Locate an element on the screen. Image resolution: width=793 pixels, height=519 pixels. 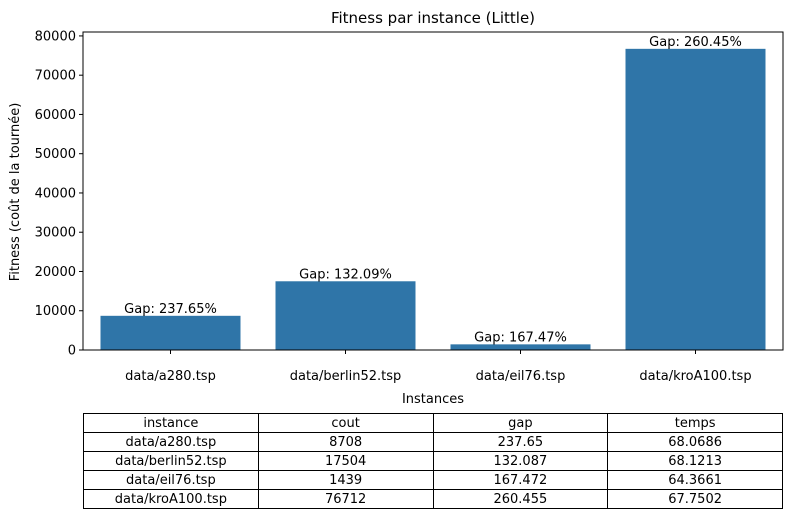
table-header-cout: cout is located at coordinates (345, 423).